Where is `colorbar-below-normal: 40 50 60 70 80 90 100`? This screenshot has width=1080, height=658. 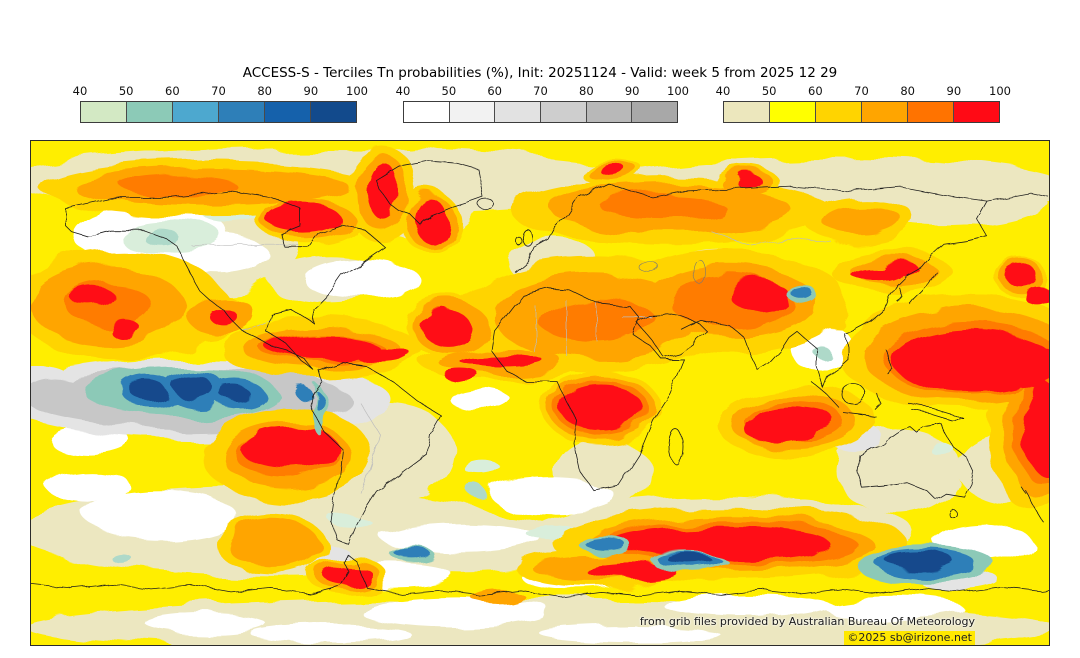
colorbar-below-normal: 40 50 60 70 80 90 100 is located at coordinates (220, 105).